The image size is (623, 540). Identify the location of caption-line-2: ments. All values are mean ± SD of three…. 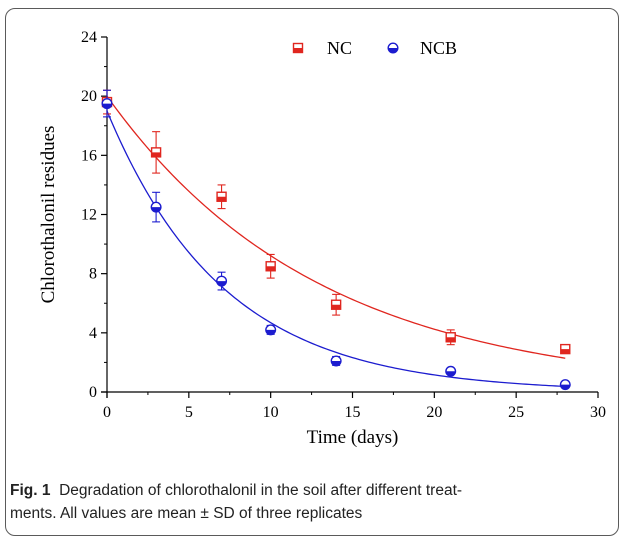
(186, 513).